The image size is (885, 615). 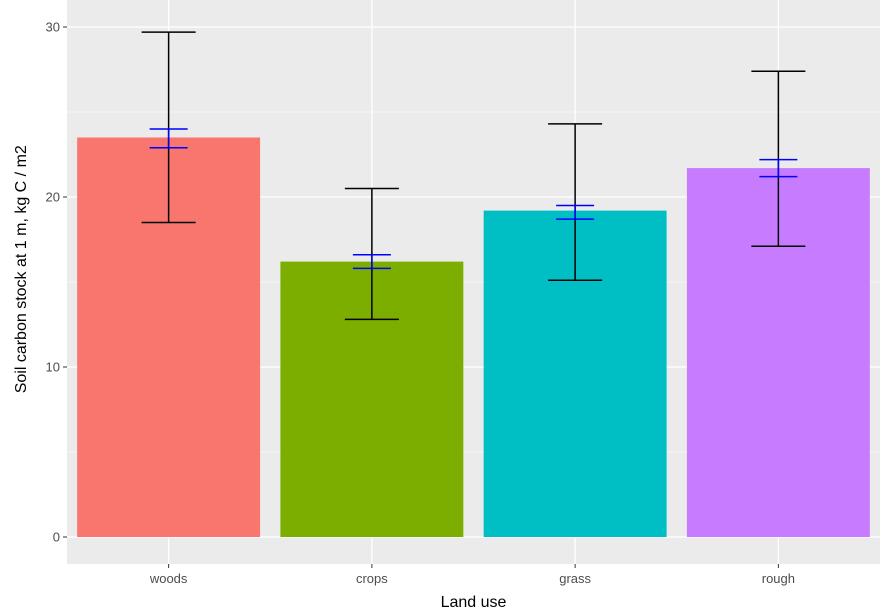 What do you see at coordinates (371, 262) in the screenshot?
I see `se-error-bar-crops` at bounding box center [371, 262].